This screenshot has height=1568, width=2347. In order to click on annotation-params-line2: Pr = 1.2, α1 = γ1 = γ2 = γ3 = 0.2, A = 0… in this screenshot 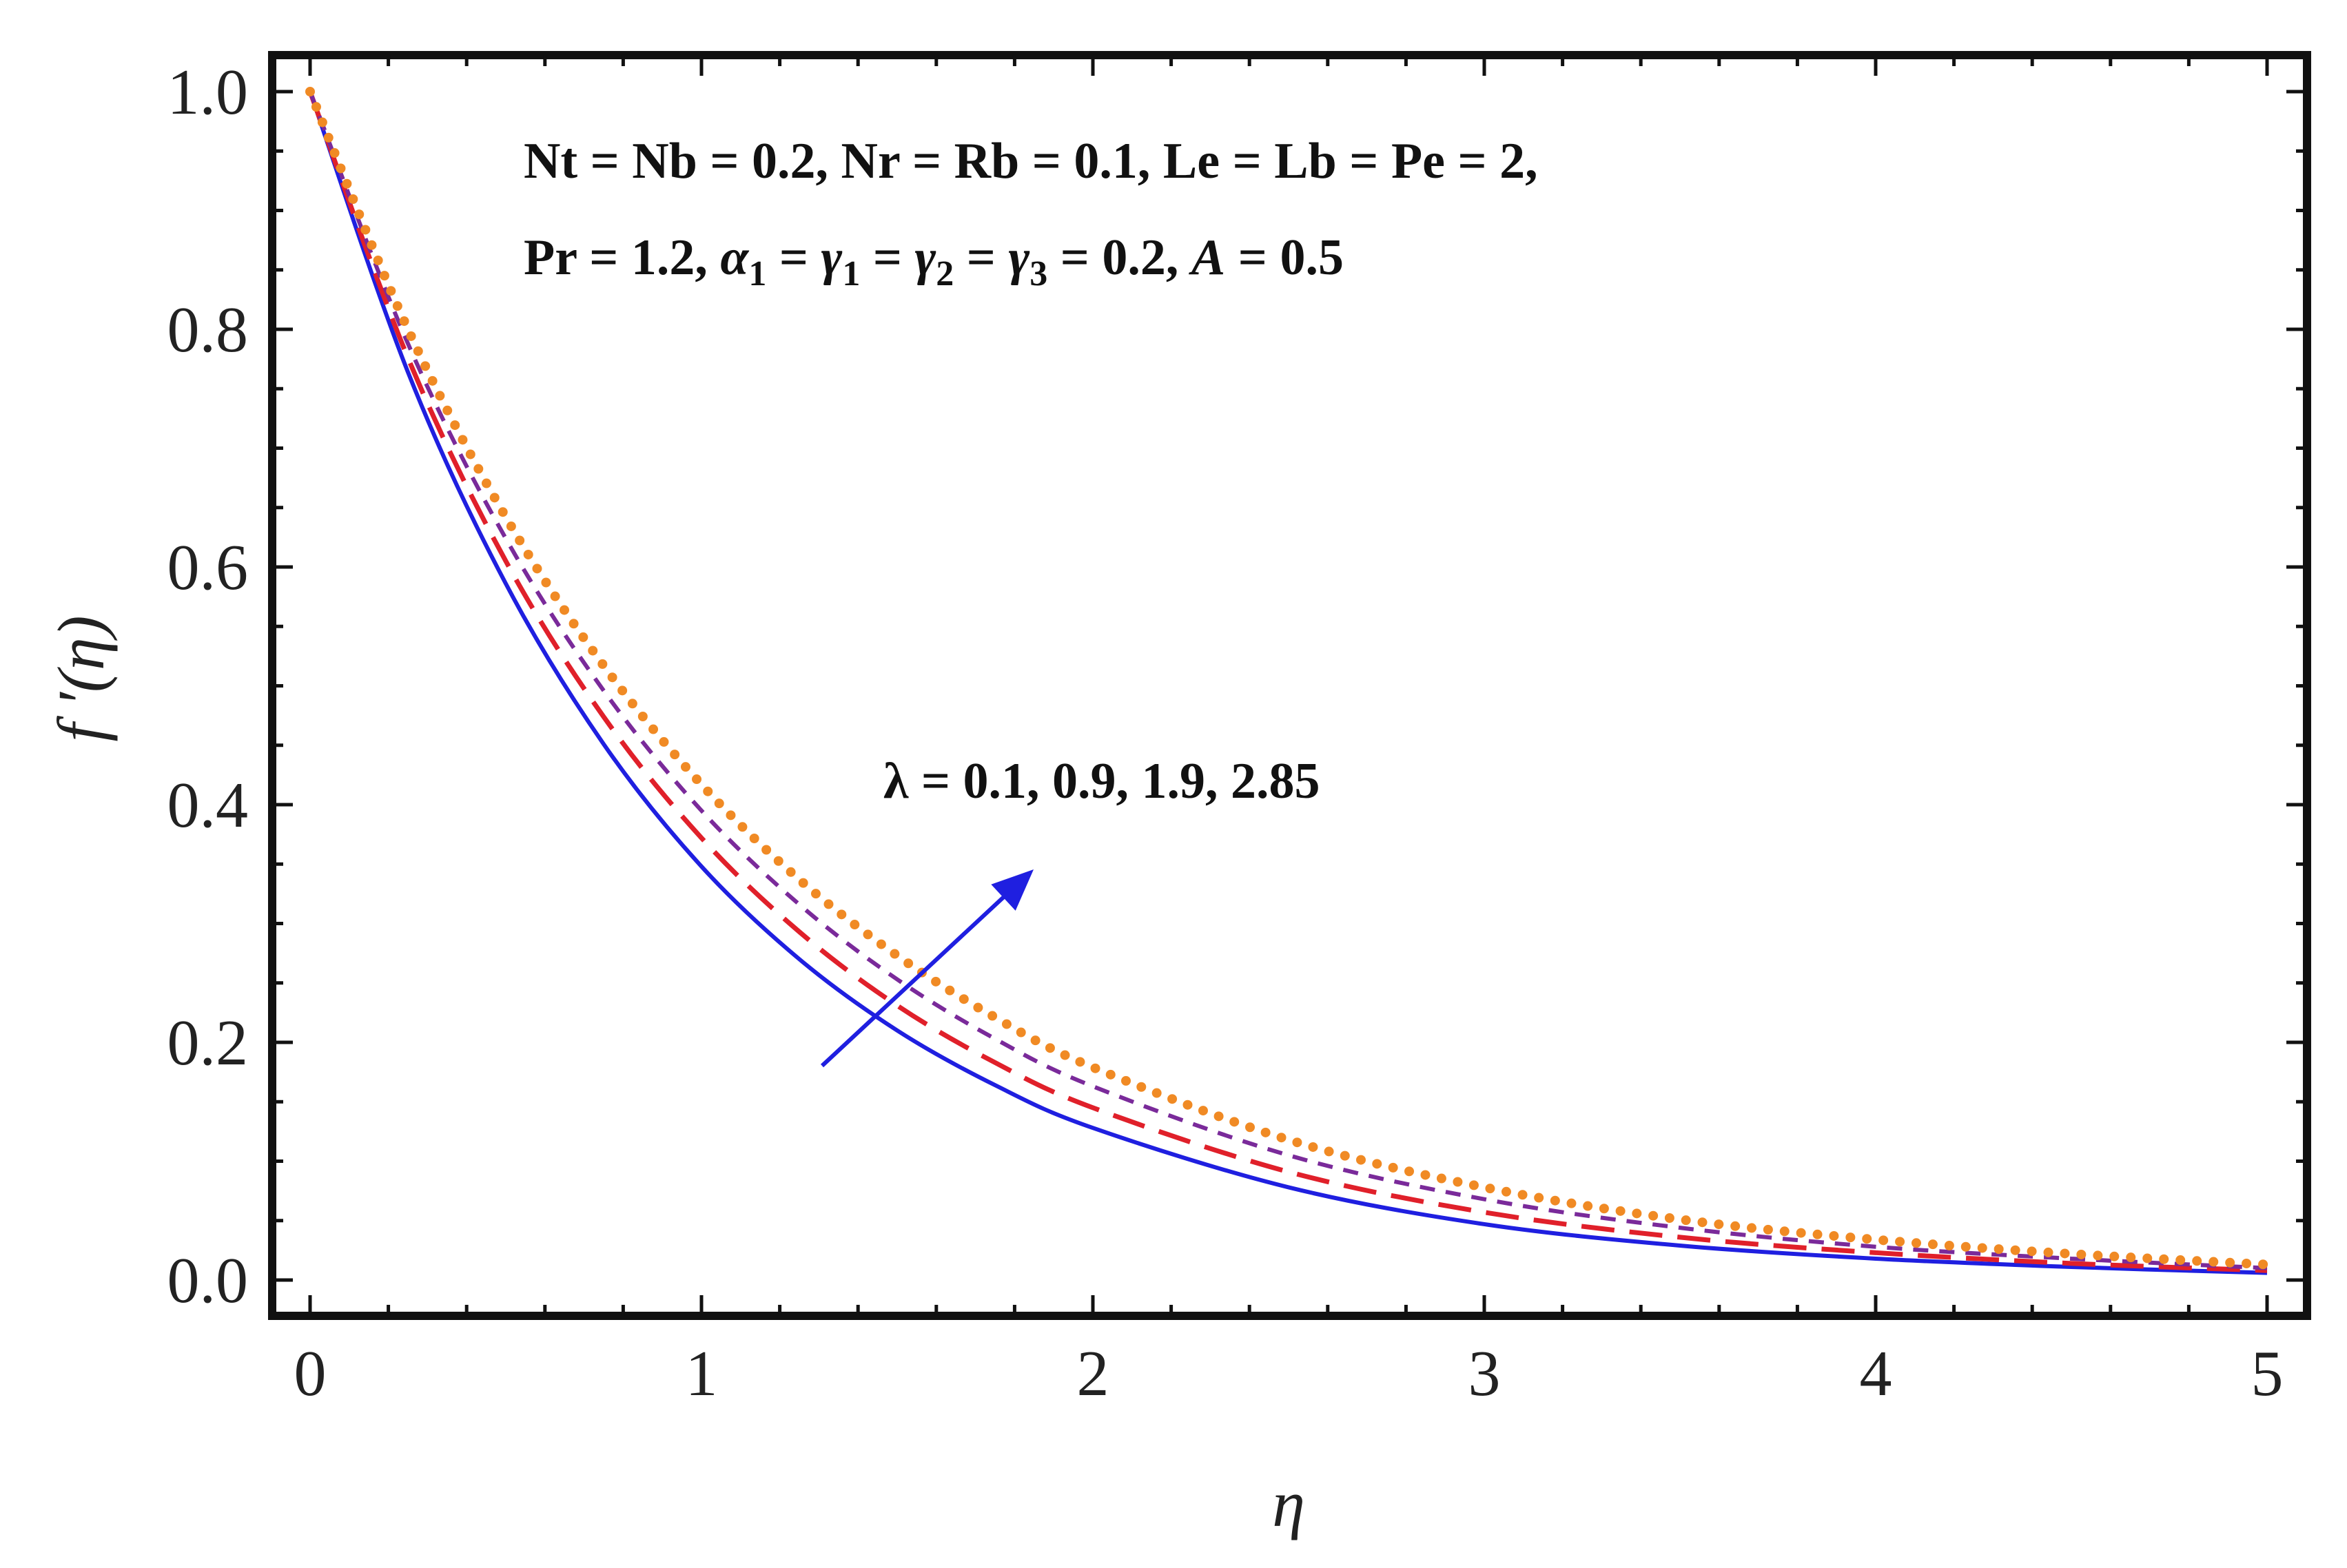, I will do `click(934, 261)`.